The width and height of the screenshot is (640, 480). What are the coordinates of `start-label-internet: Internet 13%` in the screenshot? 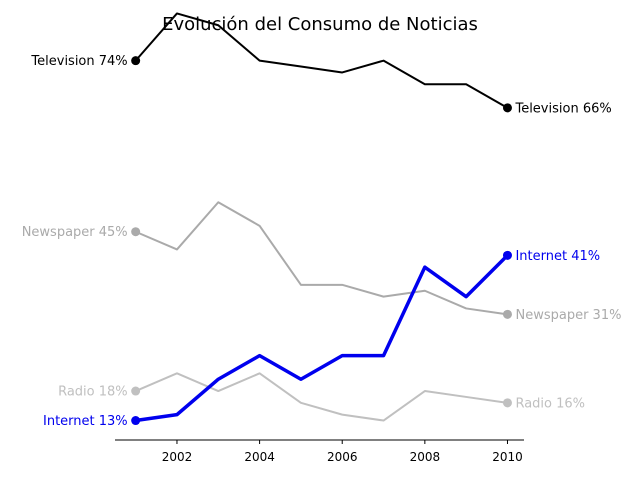 It's located at (85, 421).